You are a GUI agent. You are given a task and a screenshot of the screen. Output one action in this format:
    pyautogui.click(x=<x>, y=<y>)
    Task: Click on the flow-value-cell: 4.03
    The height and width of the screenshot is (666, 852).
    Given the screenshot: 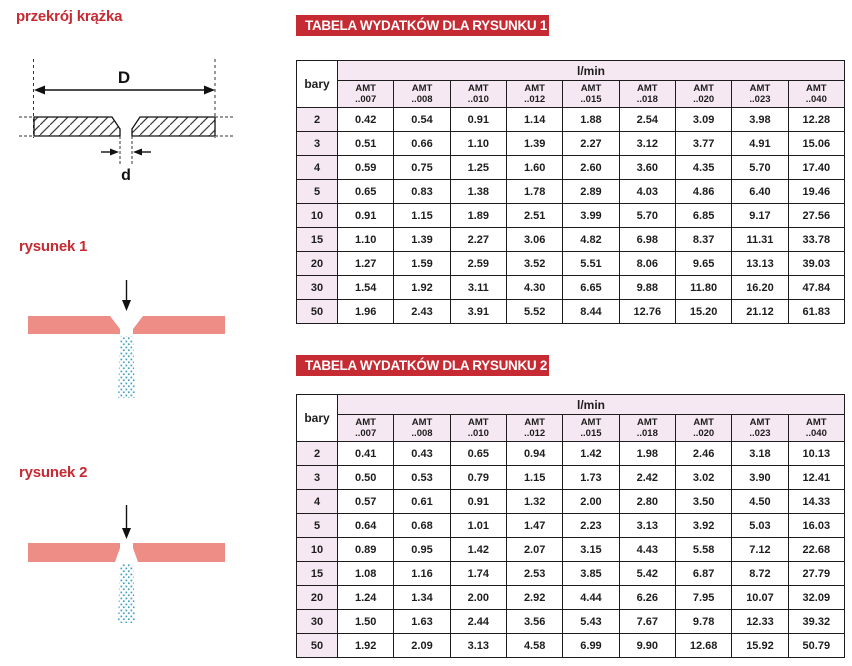 What is the action you would take?
    pyautogui.click(x=647, y=191)
    